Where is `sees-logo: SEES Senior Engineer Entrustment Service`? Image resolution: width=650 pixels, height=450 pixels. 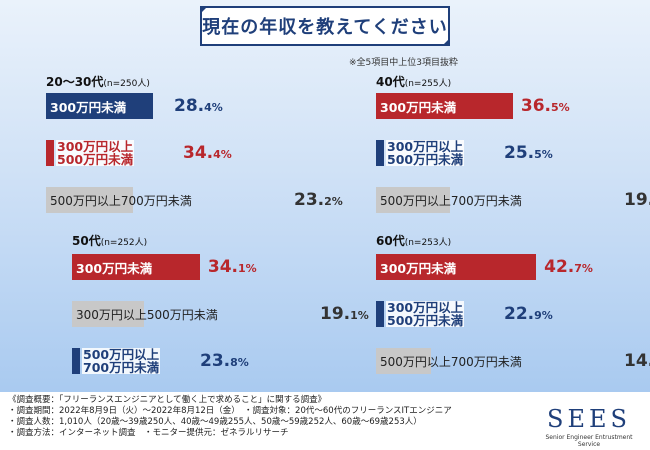 sees-logo: SEES Senior Engineer Entrustment Service is located at coordinates (589, 426).